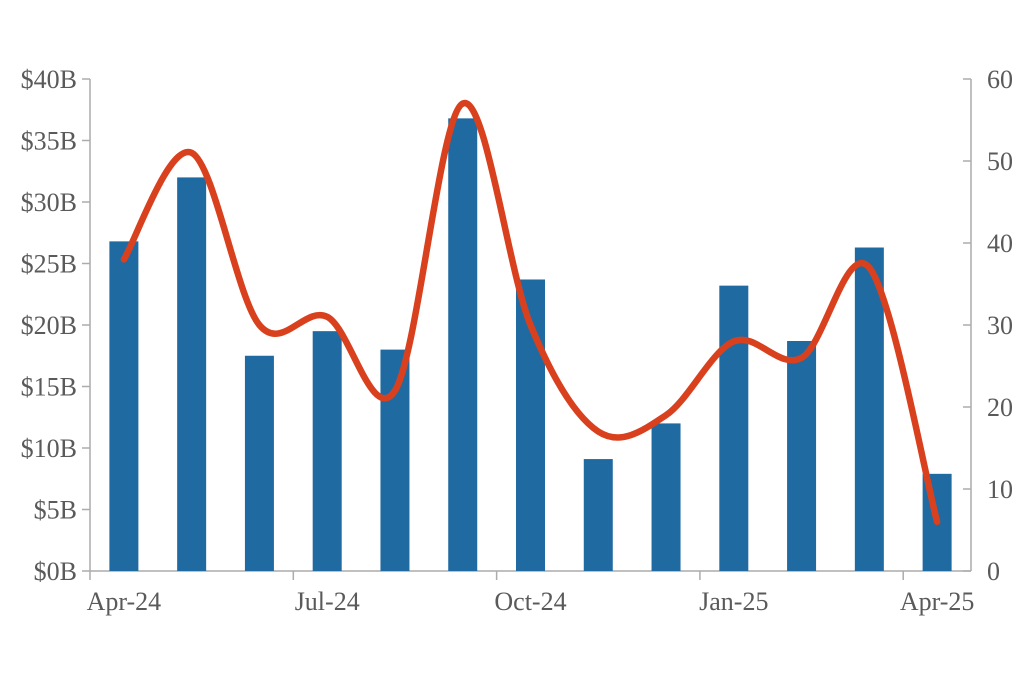 This screenshot has height=684, width=1024. Describe the element at coordinates (49, 448) in the screenshot. I see `left-axis-tick-label: $10B` at that location.